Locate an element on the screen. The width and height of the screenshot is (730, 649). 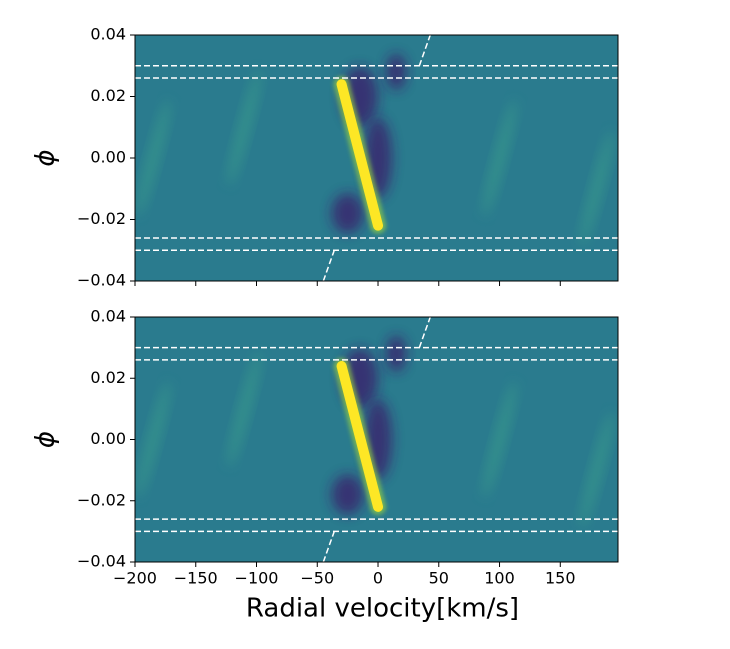
x-axis-label: Radial velocity[km/s] is located at coordinates (382, 609).